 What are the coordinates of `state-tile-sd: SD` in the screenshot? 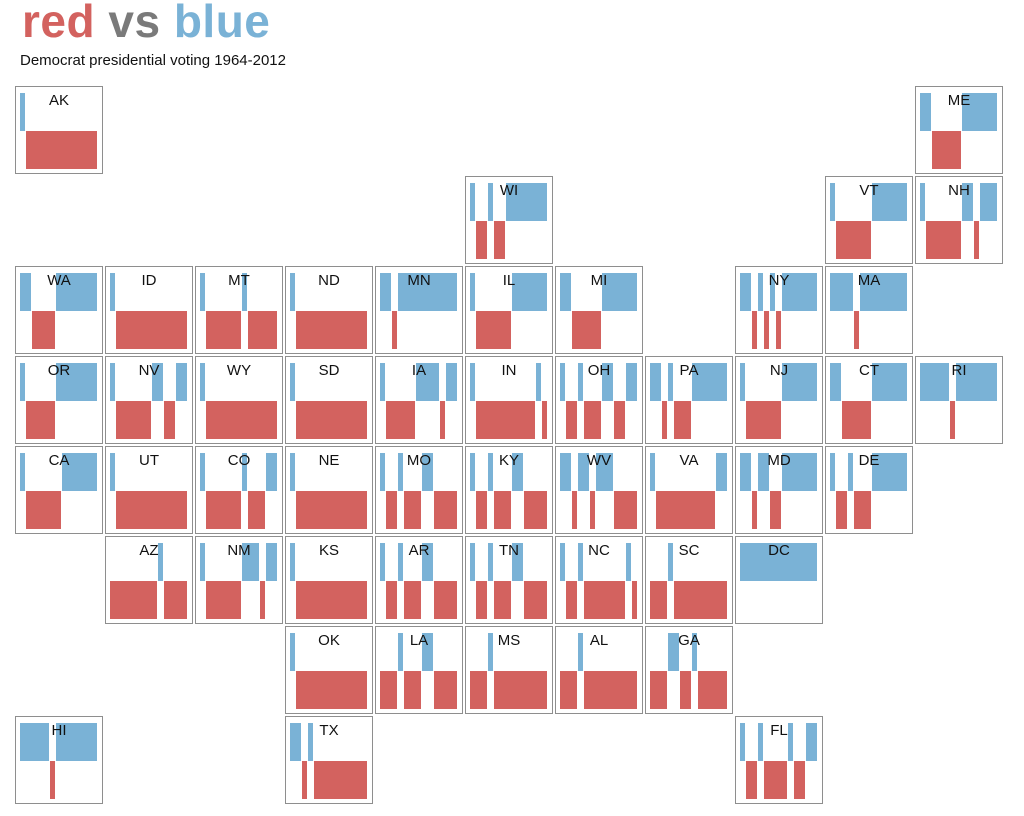 It's located at (329, 400).